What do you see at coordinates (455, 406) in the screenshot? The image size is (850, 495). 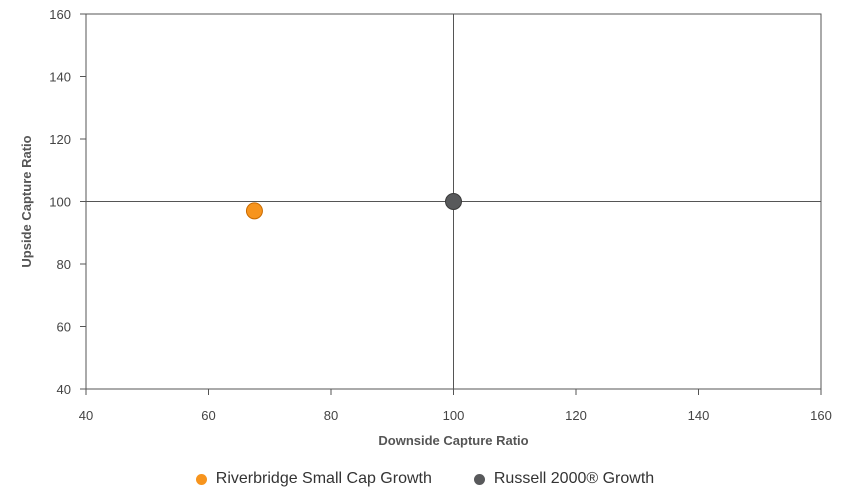 I see `x-axis: 40 60 80 100 120 140 160` at bounding box center [455, 406].